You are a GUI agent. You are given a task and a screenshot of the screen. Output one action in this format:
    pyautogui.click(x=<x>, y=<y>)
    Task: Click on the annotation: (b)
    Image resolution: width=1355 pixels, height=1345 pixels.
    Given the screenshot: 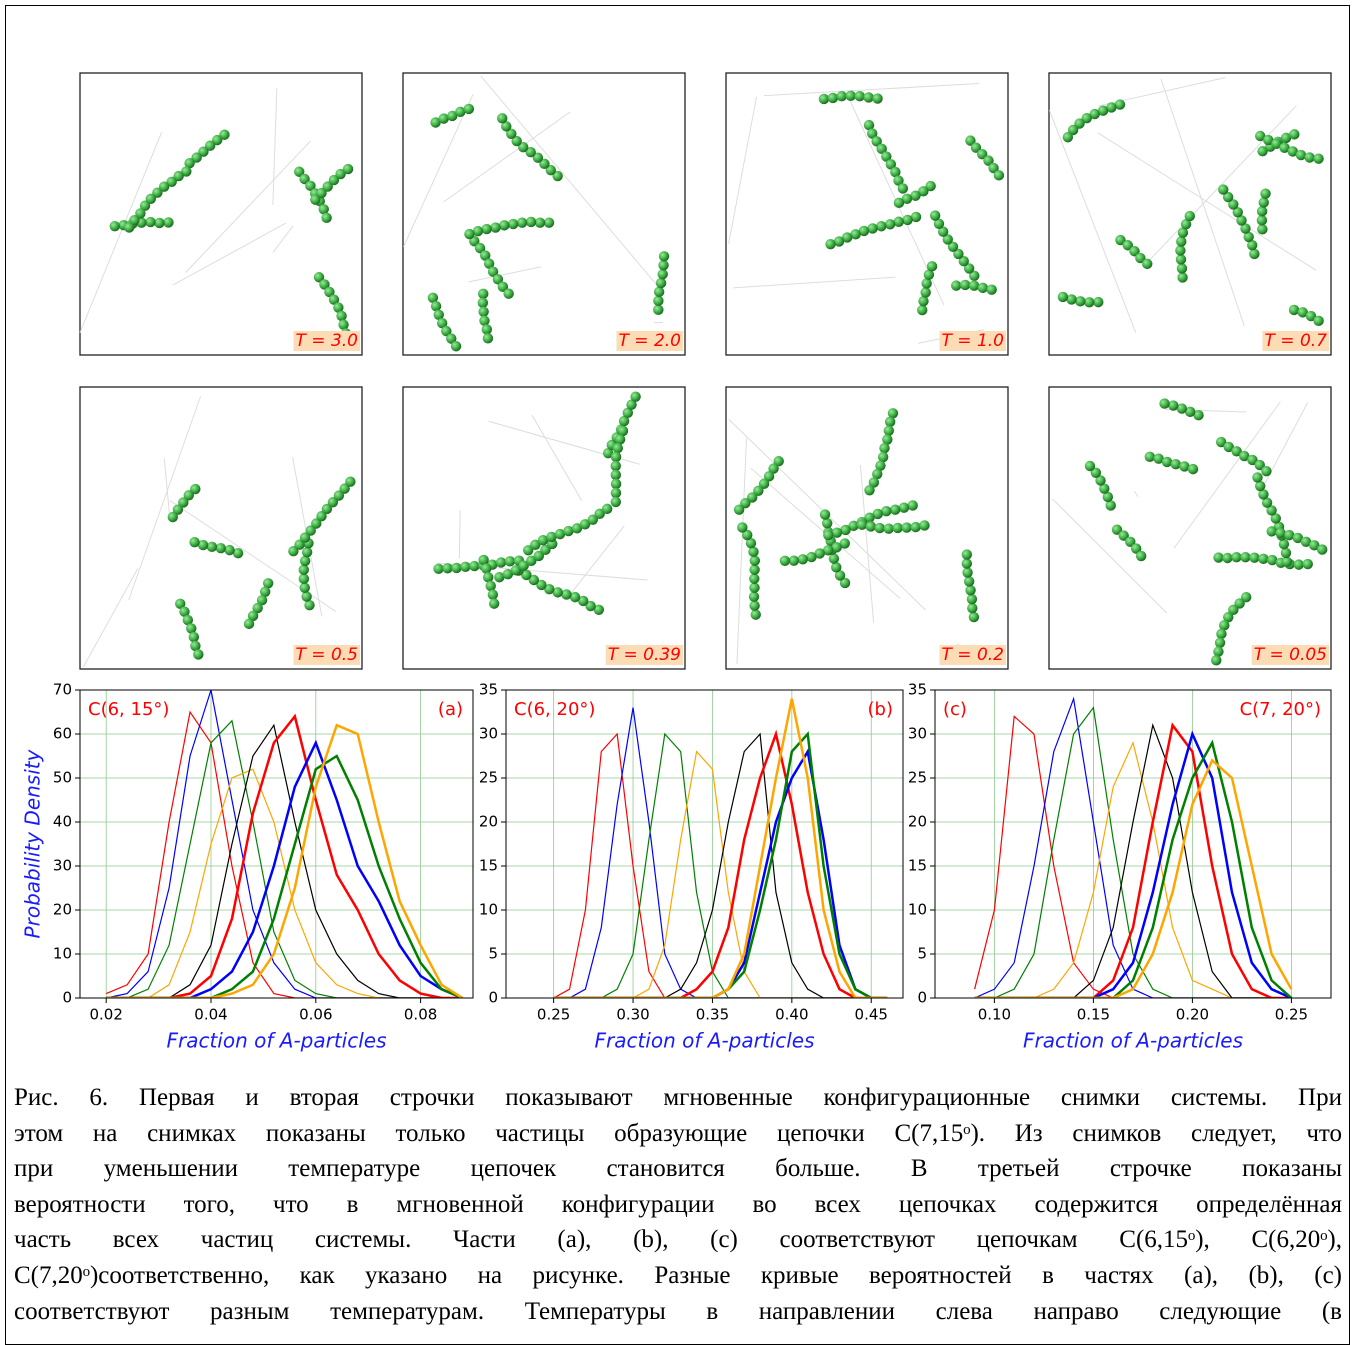 What is the action you would take?
    pyautogui.click(x=880, y=709)
    